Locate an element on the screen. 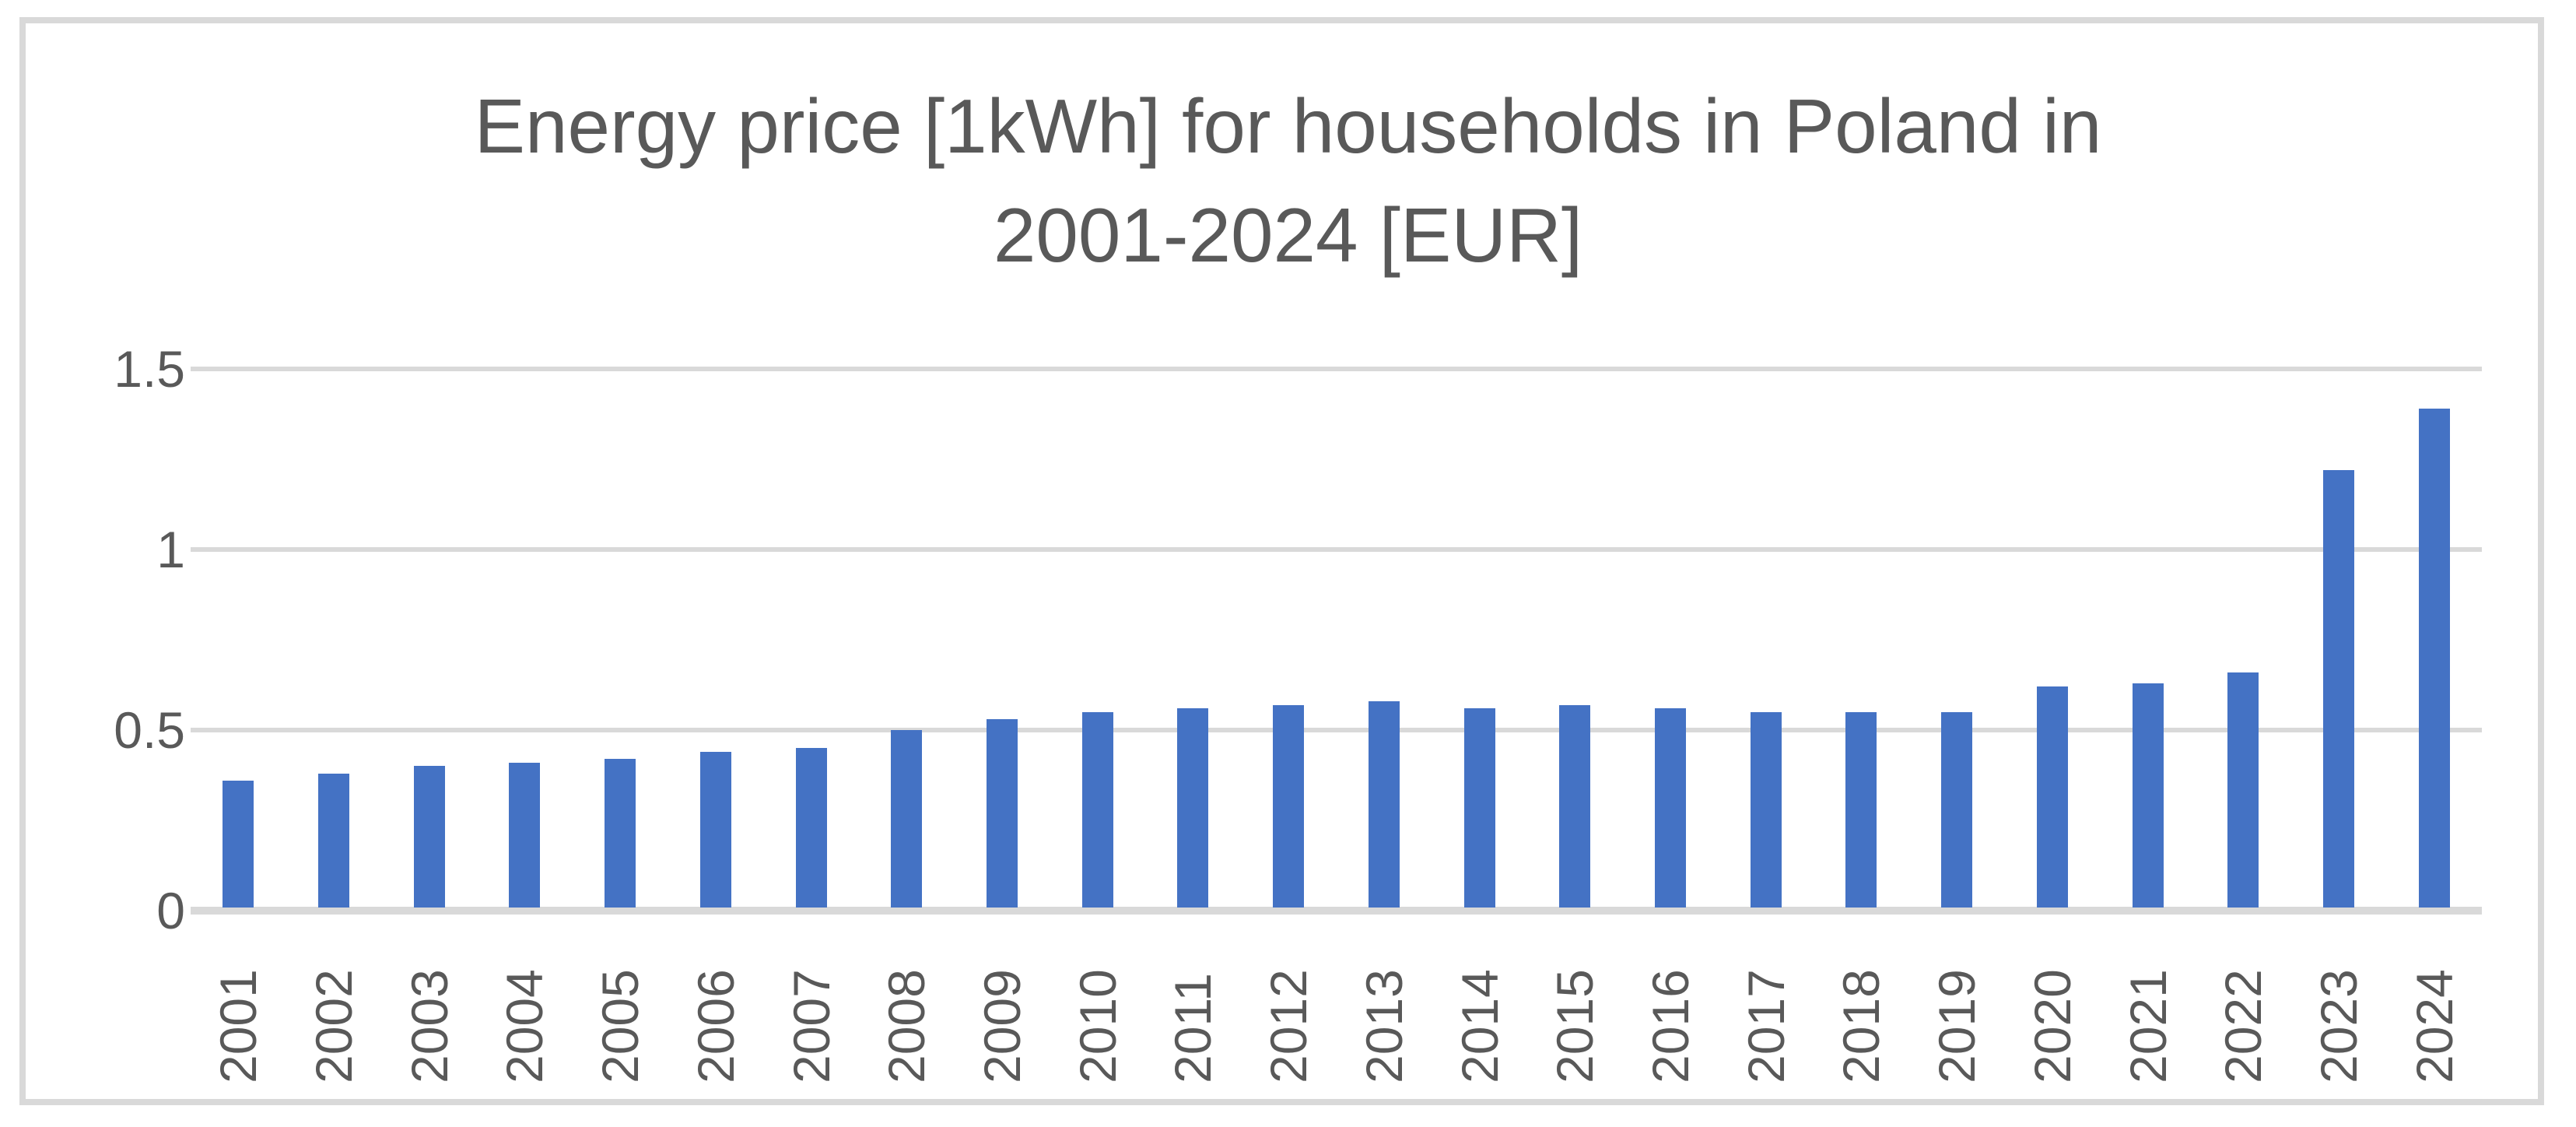 Image resolution: width=2576 pixels, height=1127 pixels. x-tick-label-text: 2013 is located at coordinates (1384, 1026).